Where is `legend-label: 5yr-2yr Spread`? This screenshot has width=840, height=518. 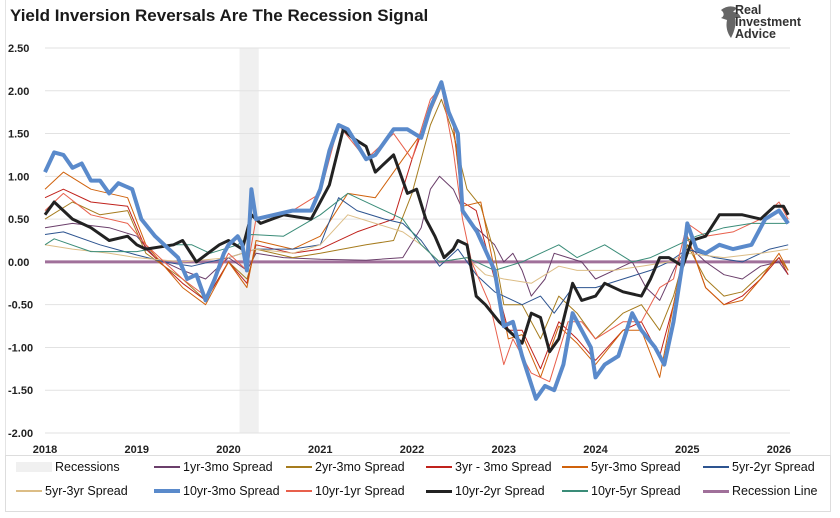
legend-label: 5yr-2yr Spread is located at coordinates (773, 467).